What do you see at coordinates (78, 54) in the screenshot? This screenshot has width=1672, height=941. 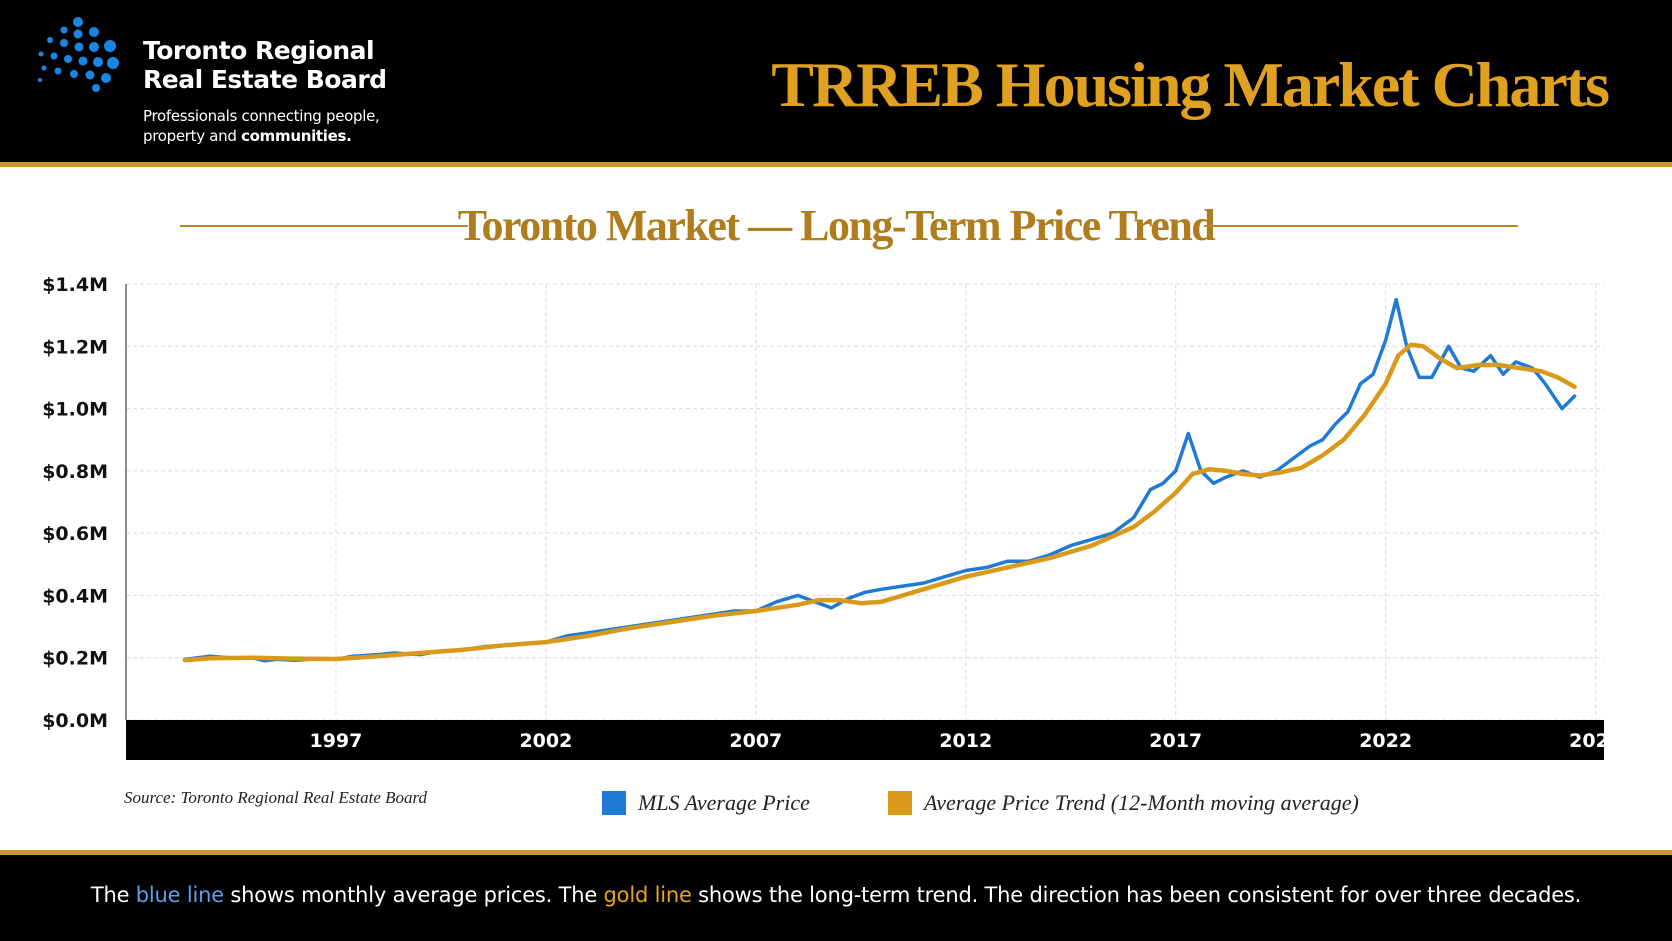 I see `trreb-dot-logo-icon` at bounding box center [78, 54].